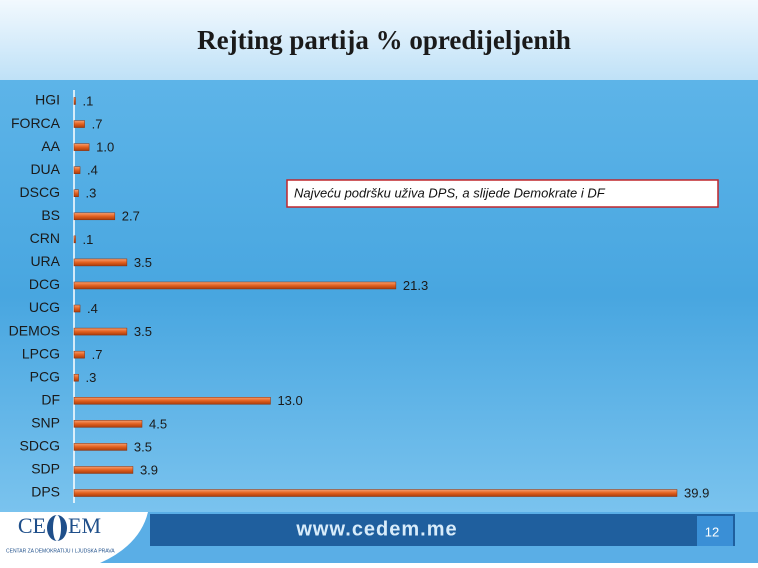  Describe the element at coordinates (45, 261) in the screenshot. I see `category-label: URA` at that location.